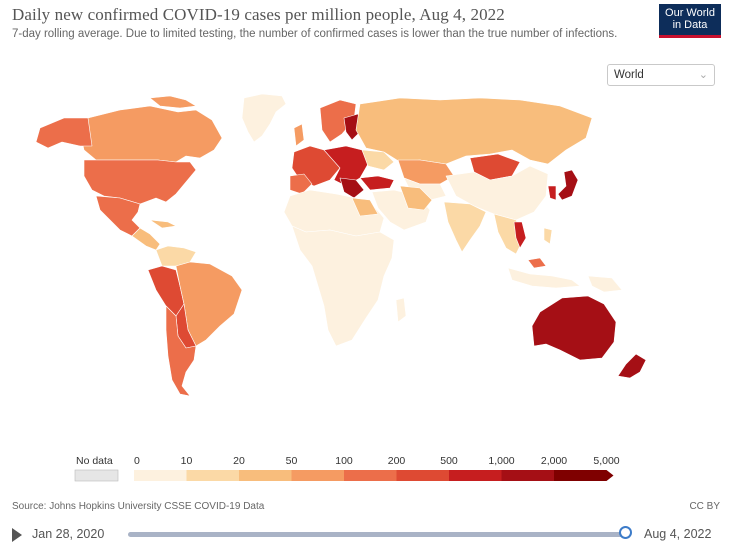  Describe the element at coordinates (352, 188) in the screenshot. I see `region-balkans` at that location.